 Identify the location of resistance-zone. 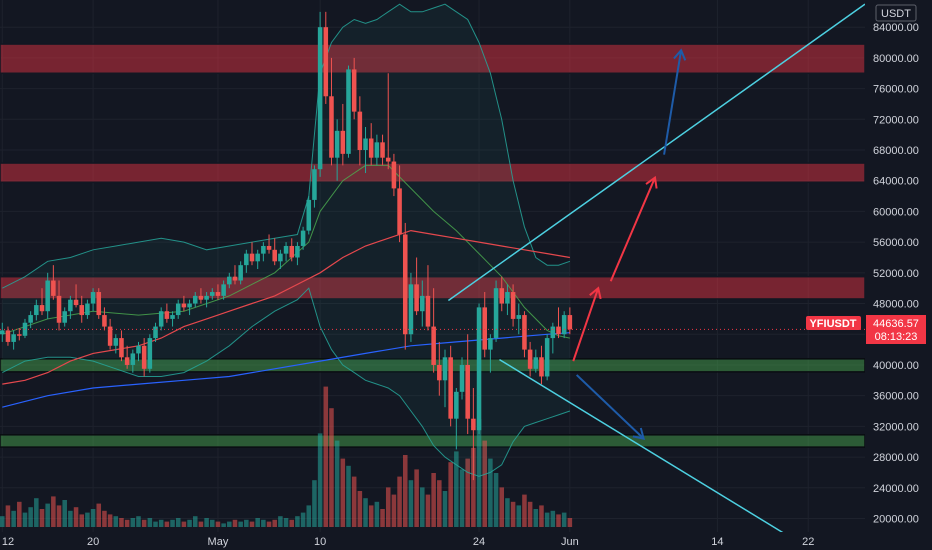
(433, 58).